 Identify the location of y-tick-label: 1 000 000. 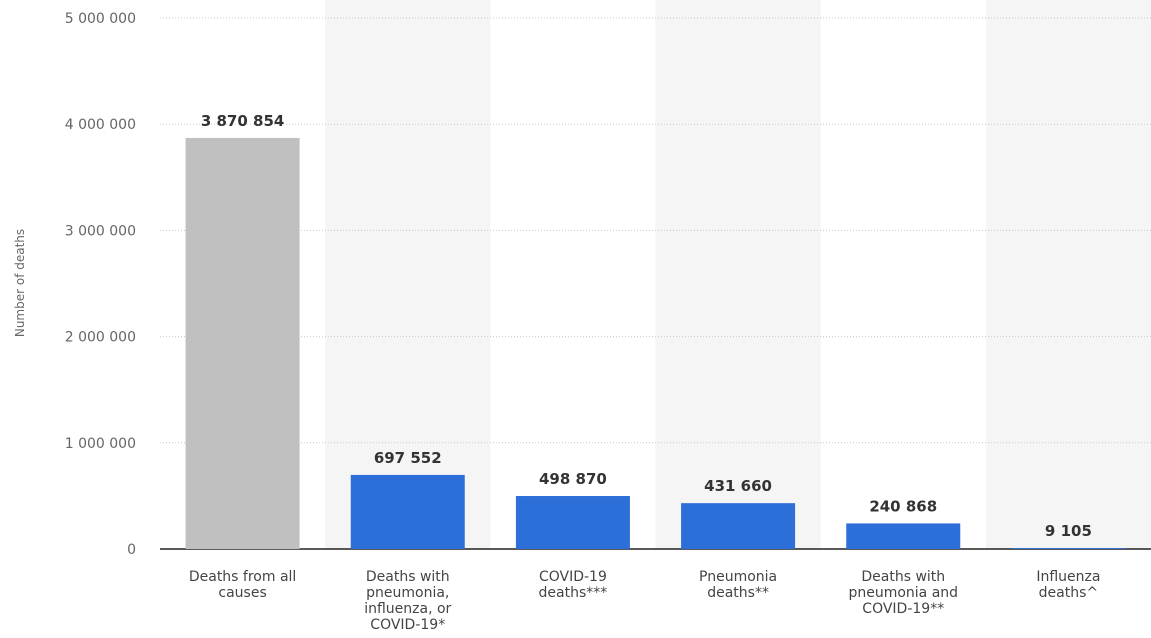
(100, 444).